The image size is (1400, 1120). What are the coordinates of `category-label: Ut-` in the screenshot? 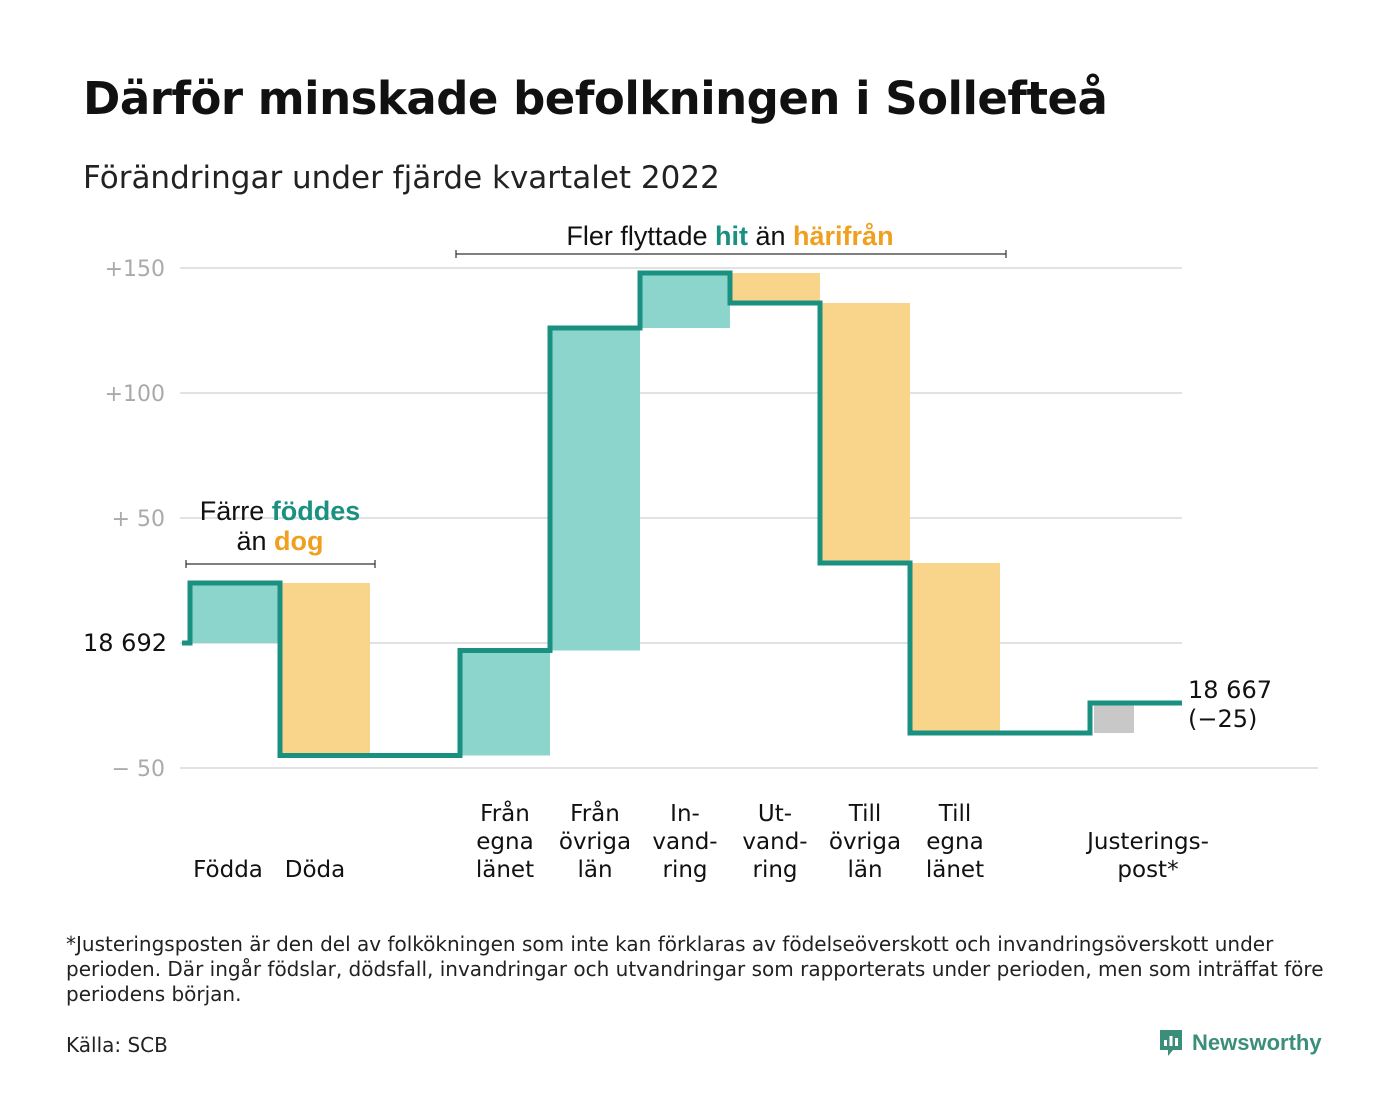 It's located at (775, 814).